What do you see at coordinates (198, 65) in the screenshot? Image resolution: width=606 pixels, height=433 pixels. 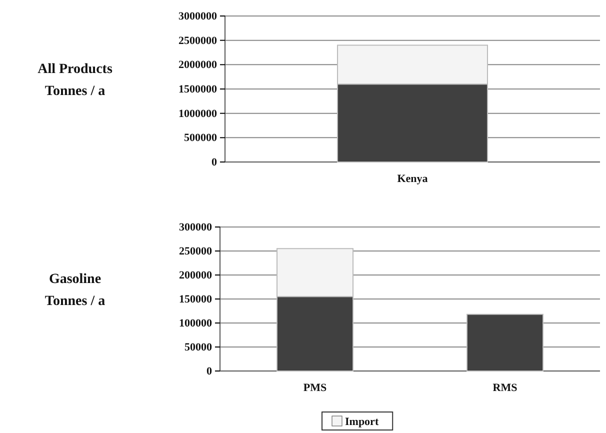 I see `y-tick-label: 2000000` at bounding box center [198, 65].